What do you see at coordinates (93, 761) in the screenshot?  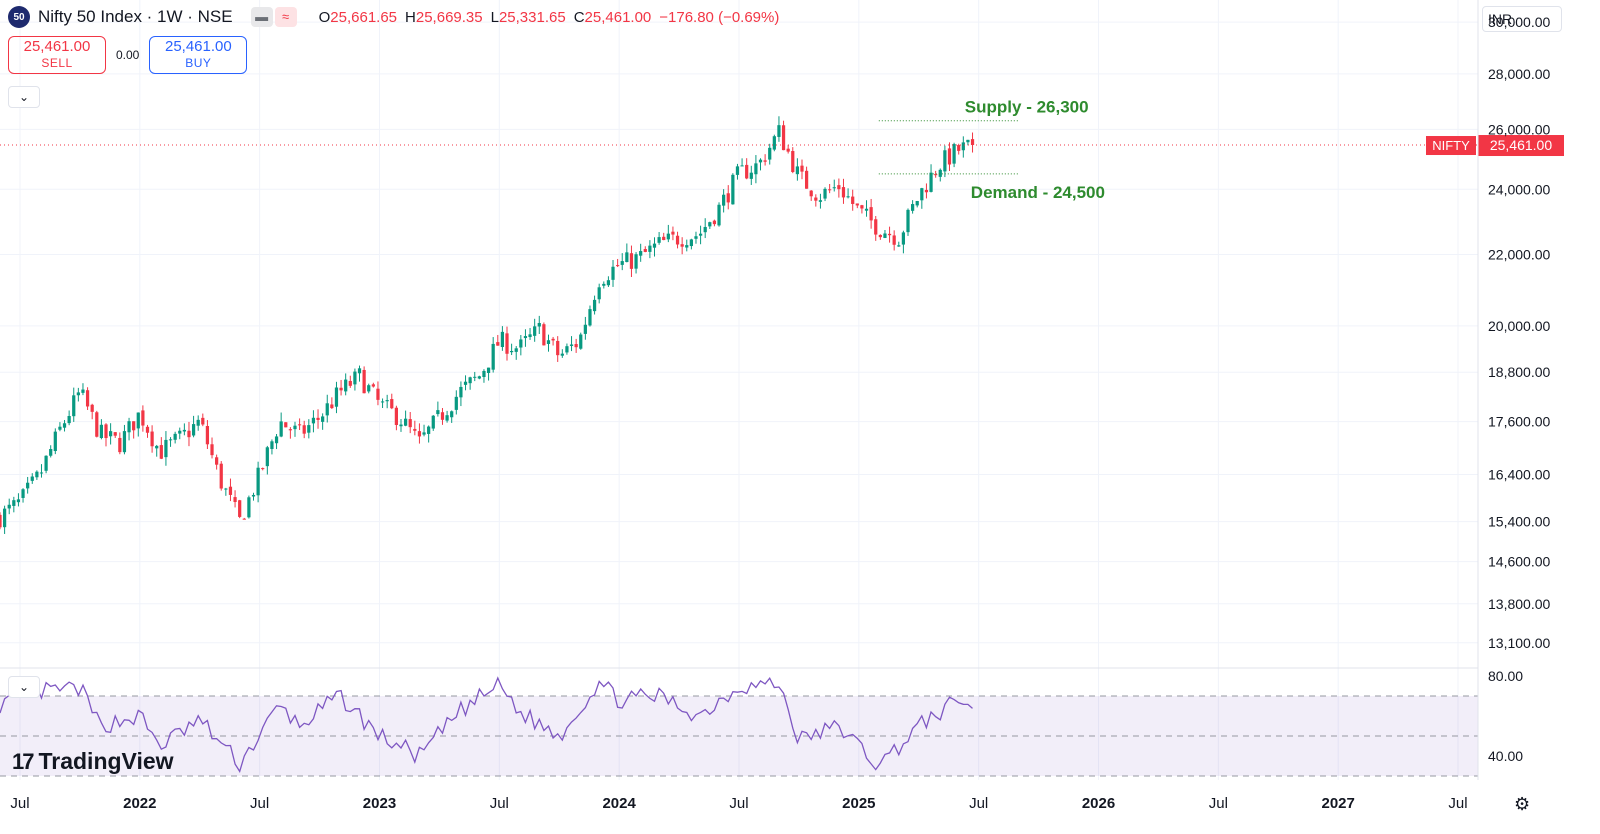 I see `tradingview-logo: 17 TradingView` at bounding box center [93, 761].